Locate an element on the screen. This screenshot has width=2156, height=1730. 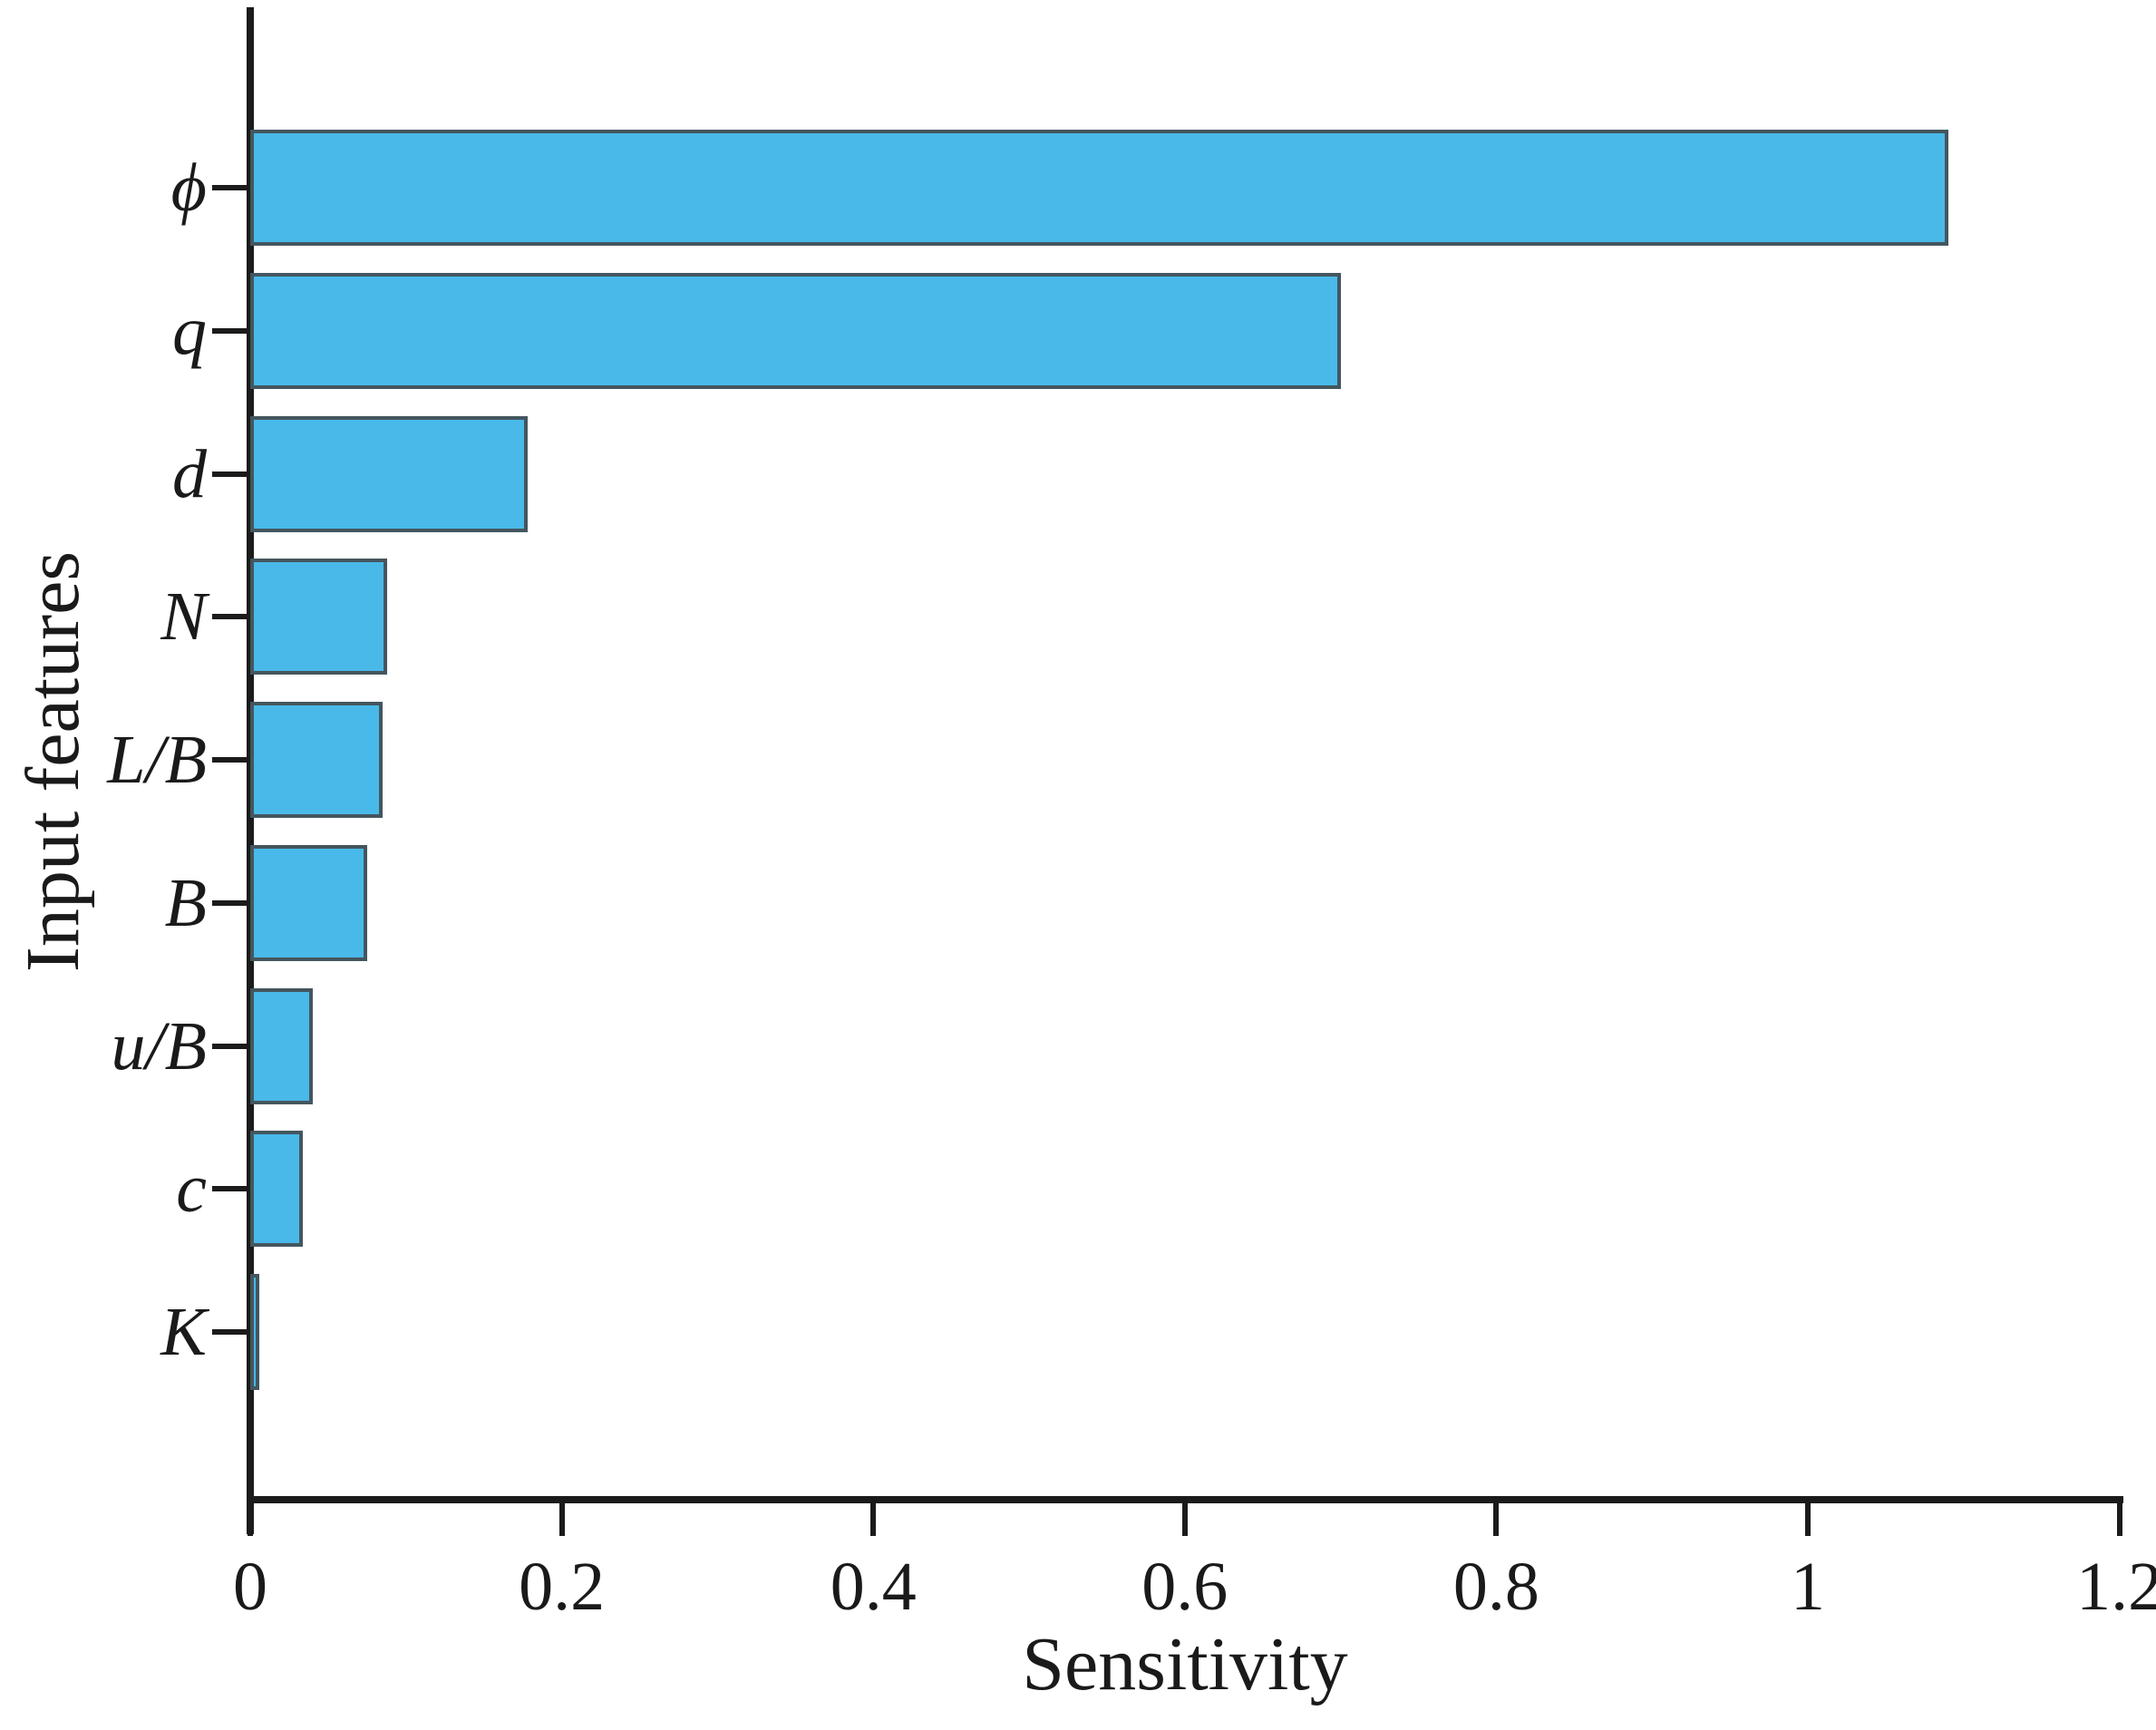
bar-q is located at coordinates (795, 330).